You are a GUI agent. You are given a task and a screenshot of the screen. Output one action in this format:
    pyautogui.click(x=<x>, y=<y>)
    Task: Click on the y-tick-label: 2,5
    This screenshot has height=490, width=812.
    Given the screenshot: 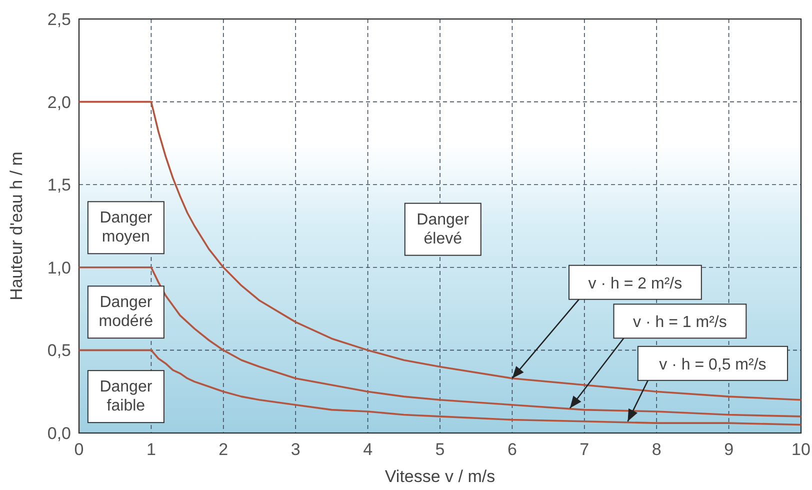 What is the action you would take?
    pyautogui.click(x=59, y=19)
    